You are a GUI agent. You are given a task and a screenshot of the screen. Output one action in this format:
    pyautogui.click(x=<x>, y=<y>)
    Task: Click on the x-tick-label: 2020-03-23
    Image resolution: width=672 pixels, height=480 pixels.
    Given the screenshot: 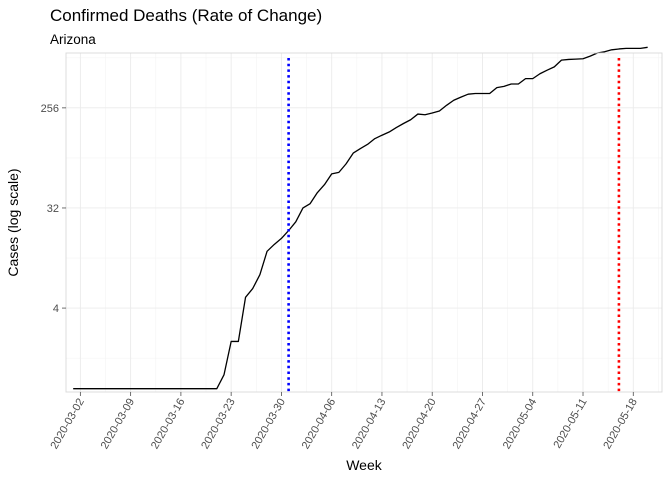 What is the action you would take?
    pyautogui.click(x=218, y=424)
    